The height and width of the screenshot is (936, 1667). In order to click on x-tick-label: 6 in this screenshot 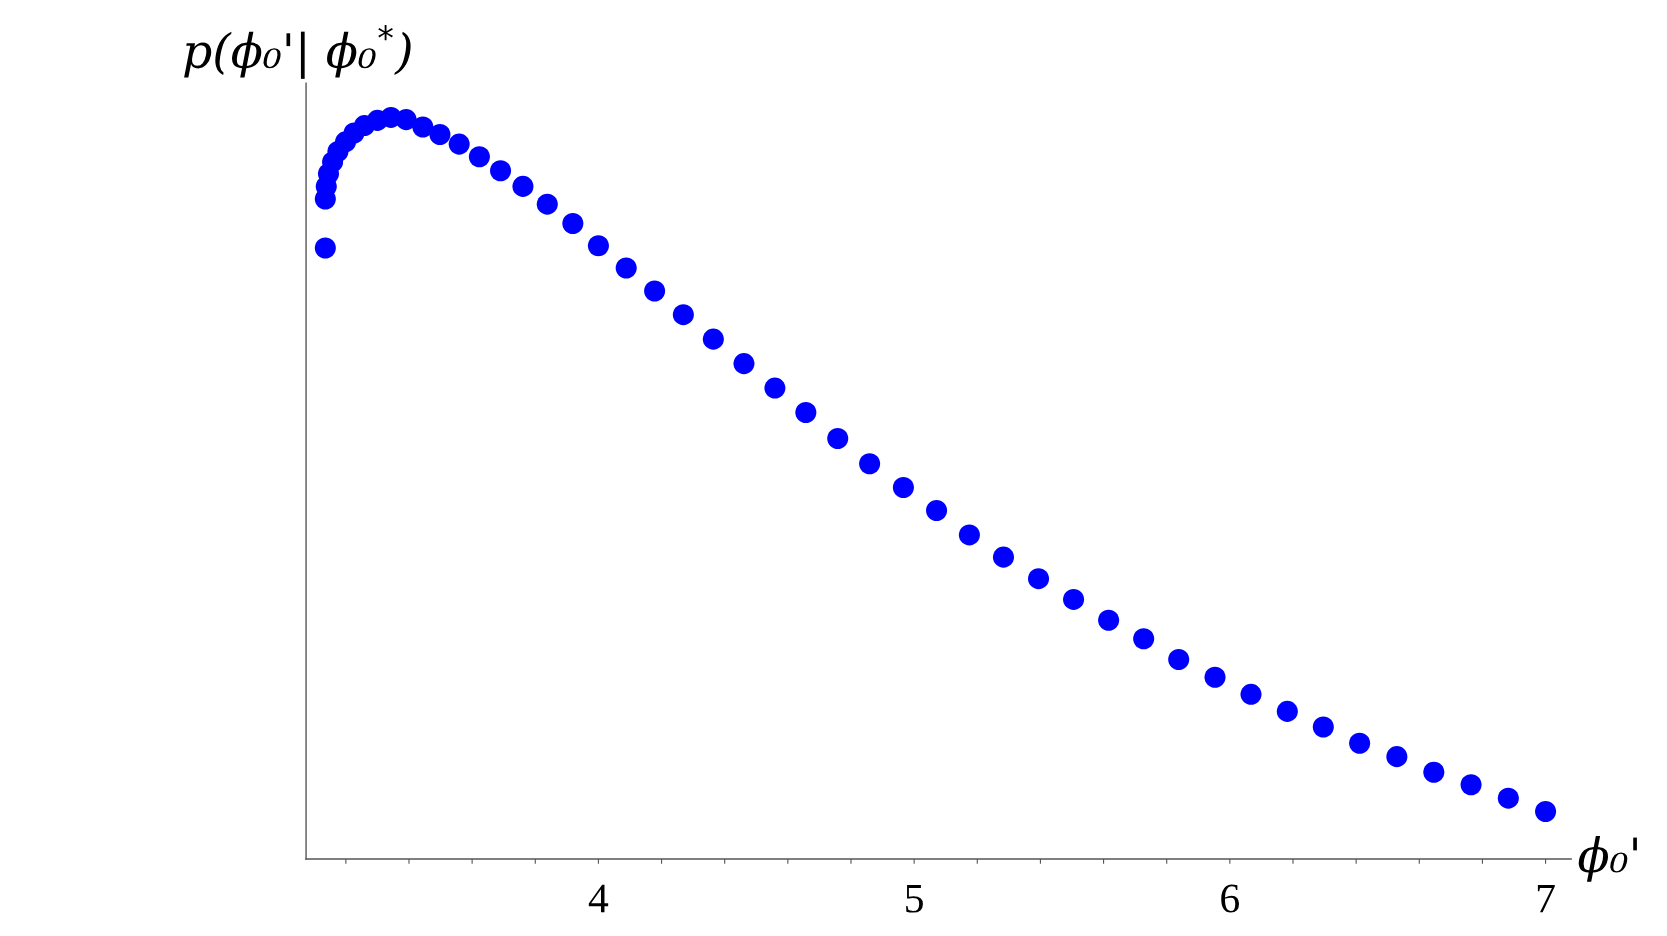, I will do `click(1230, 898)`.